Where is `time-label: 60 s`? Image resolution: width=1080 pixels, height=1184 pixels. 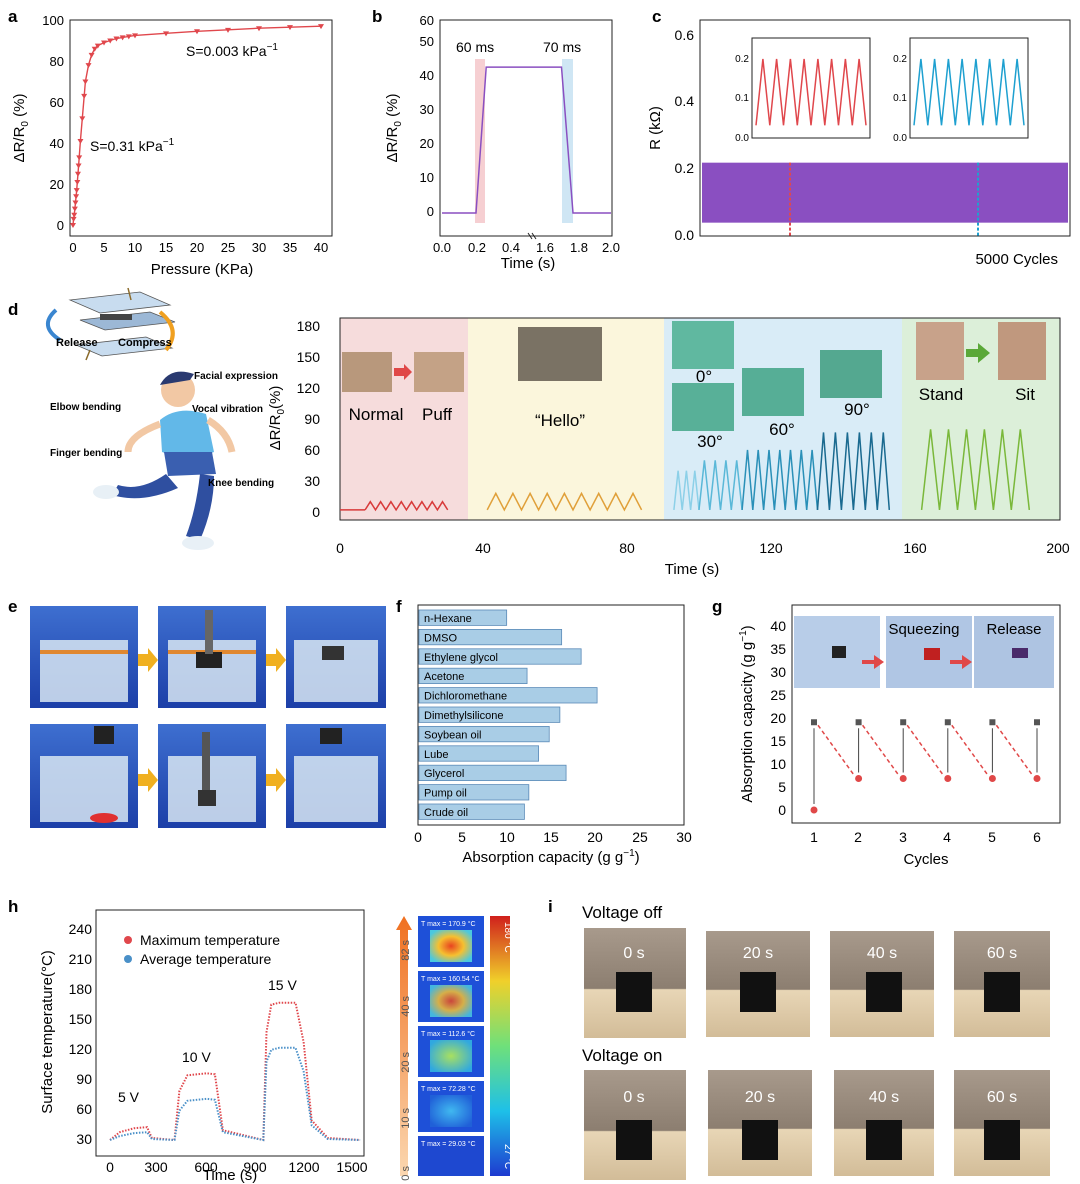 time-label: 60 s is located at coordinates (1002, 1097).